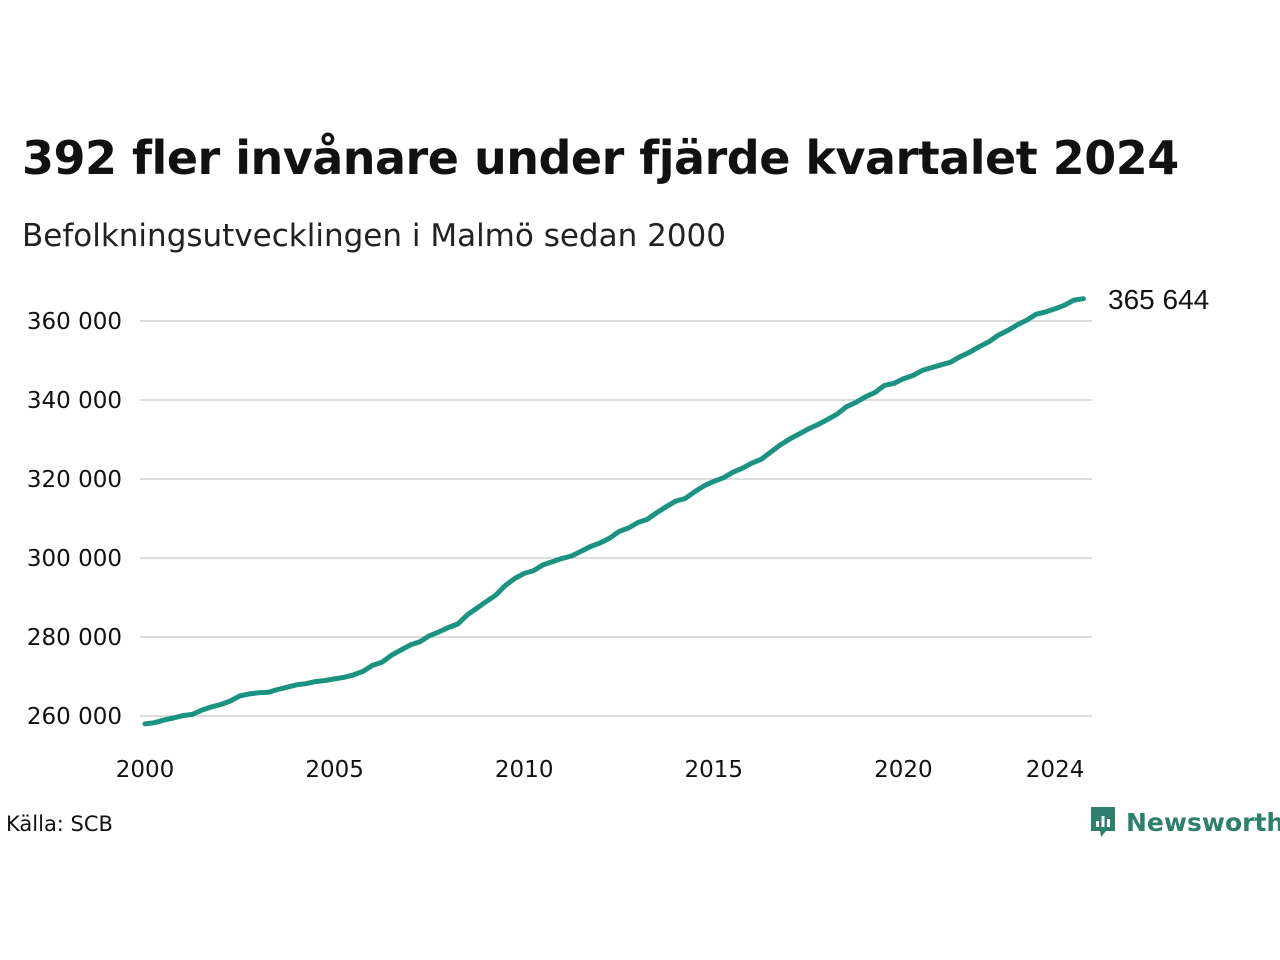 The image size is (1280, 960). I want to click on x-tick-label: 2020, so click(903, 770).